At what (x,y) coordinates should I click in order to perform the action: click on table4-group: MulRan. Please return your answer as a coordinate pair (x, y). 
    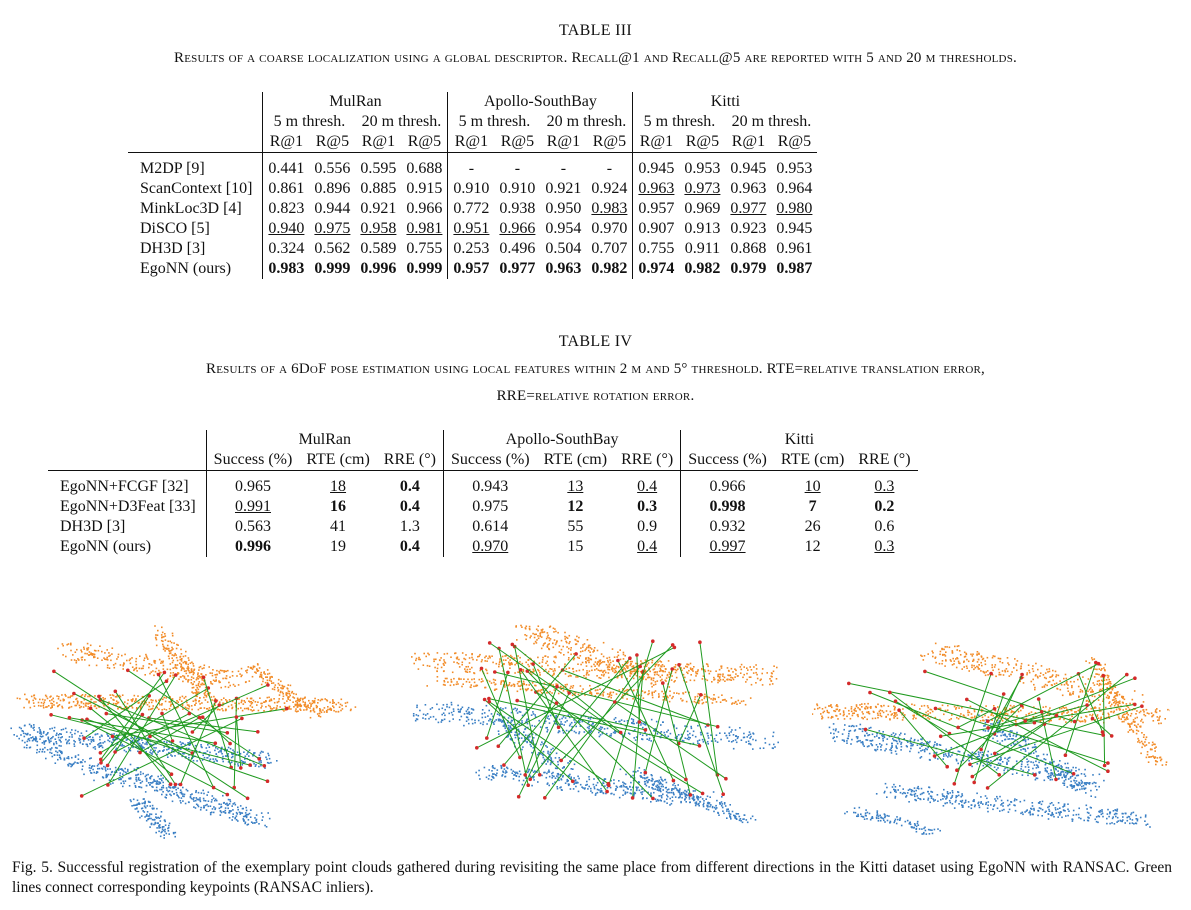
    Looking at the image, I should click on (324, 440).